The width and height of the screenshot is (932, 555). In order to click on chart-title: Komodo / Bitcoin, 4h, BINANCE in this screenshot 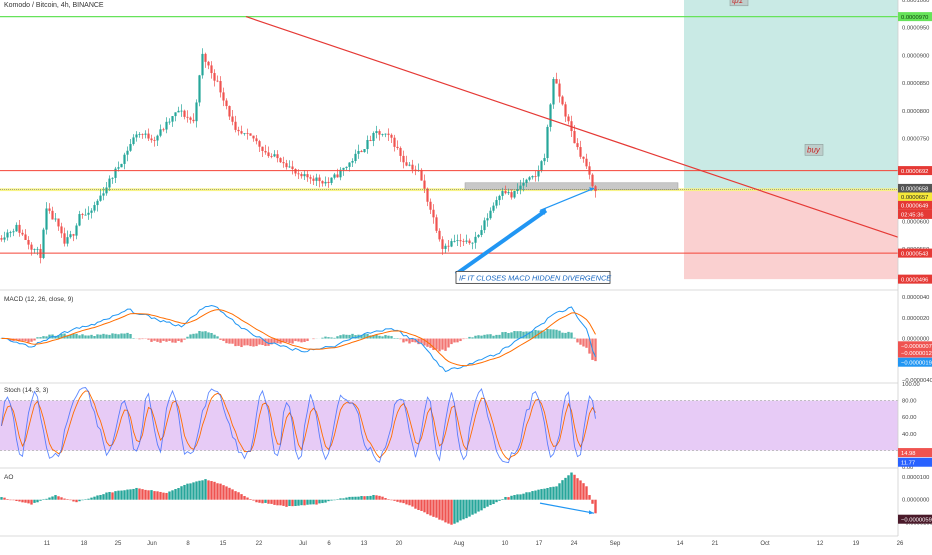, I will do `click(54, 5)`.